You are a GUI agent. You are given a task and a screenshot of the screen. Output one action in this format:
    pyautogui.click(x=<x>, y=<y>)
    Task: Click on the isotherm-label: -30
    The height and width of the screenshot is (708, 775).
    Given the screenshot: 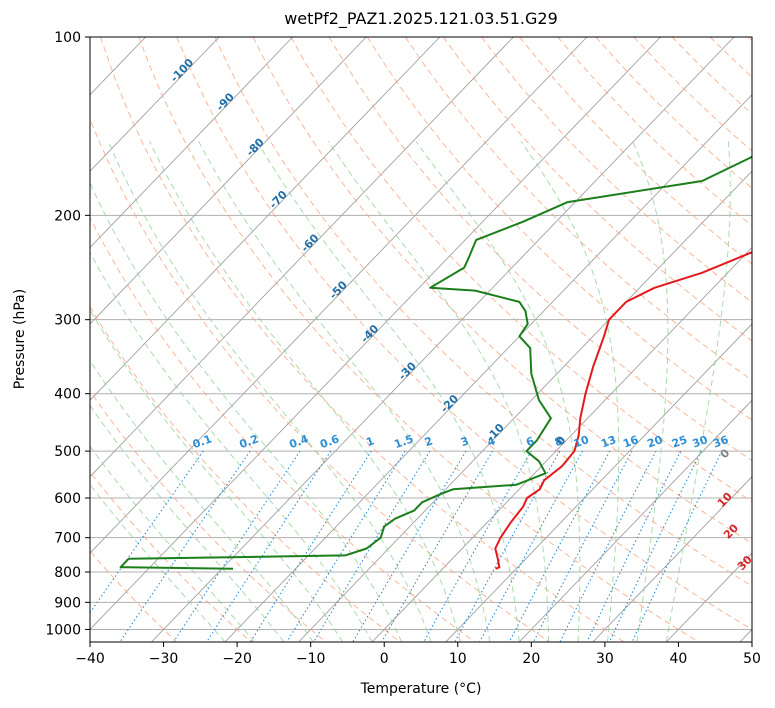 What is the action you would take?
    pyautogui.click(x=407, y=371)
    